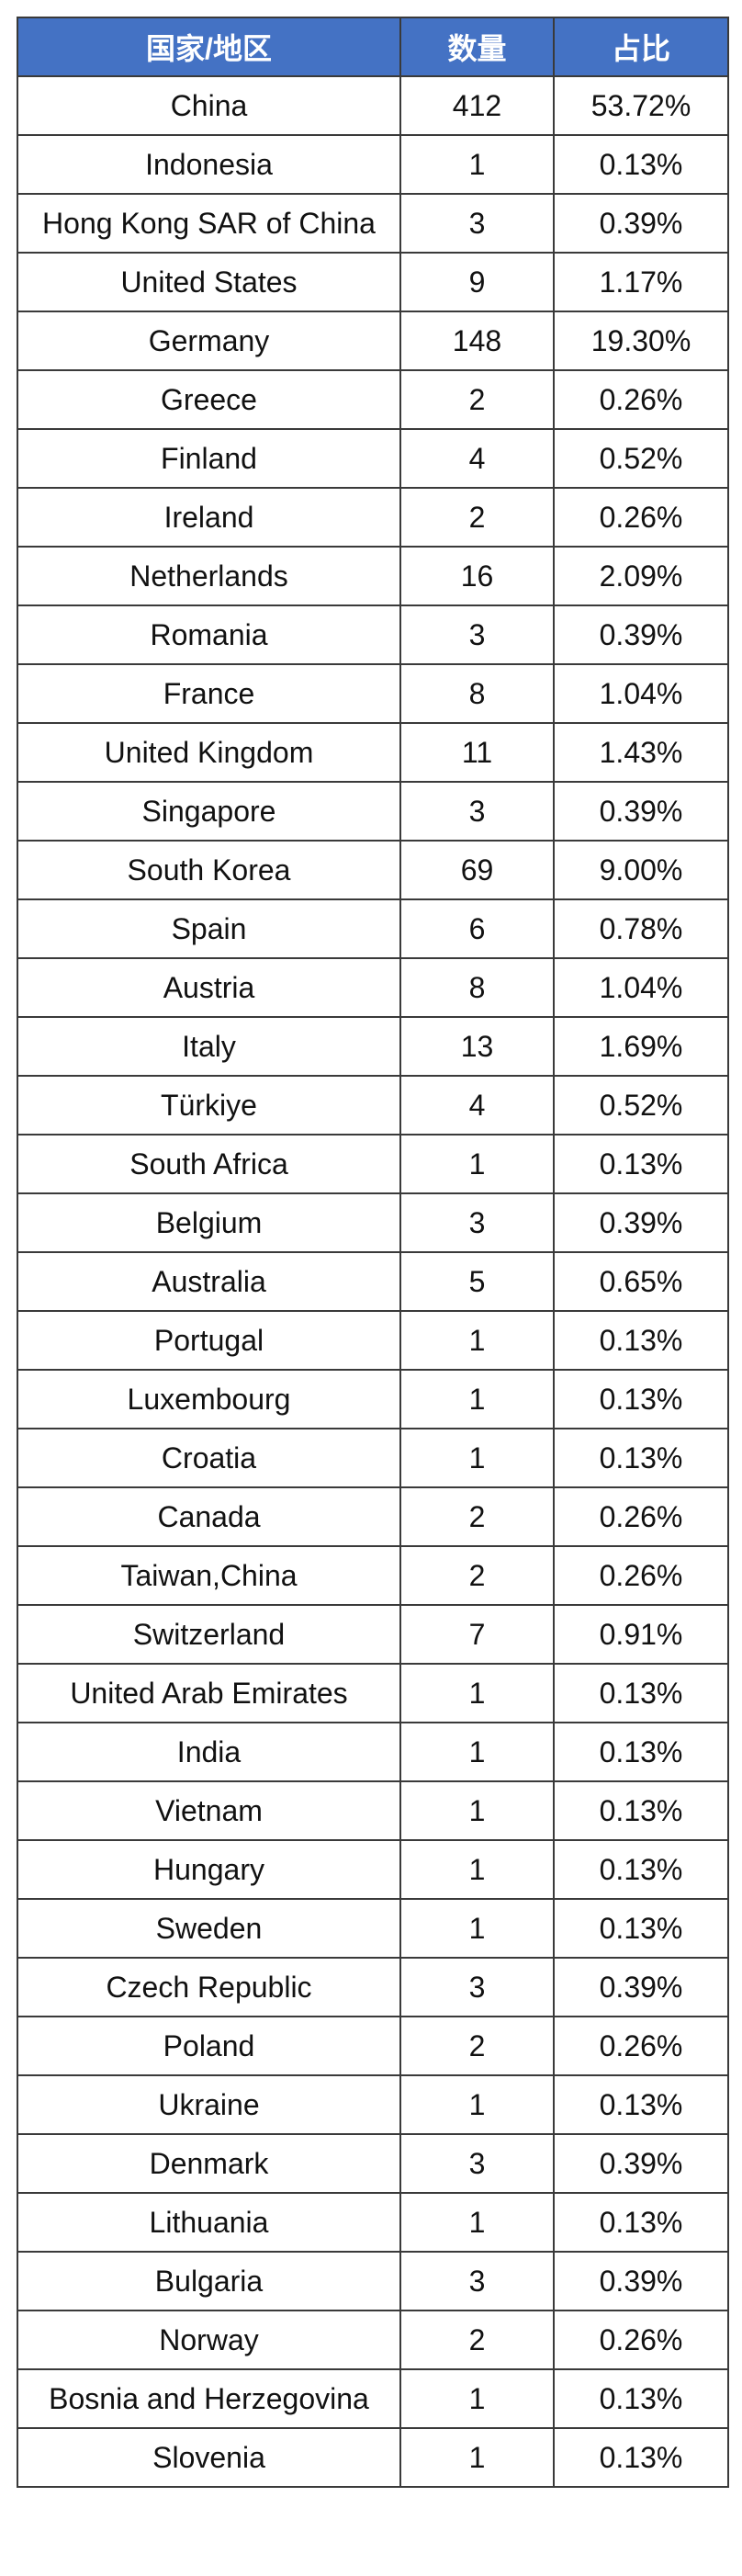  I want to click on count-cell: 4, so click(477, 458).